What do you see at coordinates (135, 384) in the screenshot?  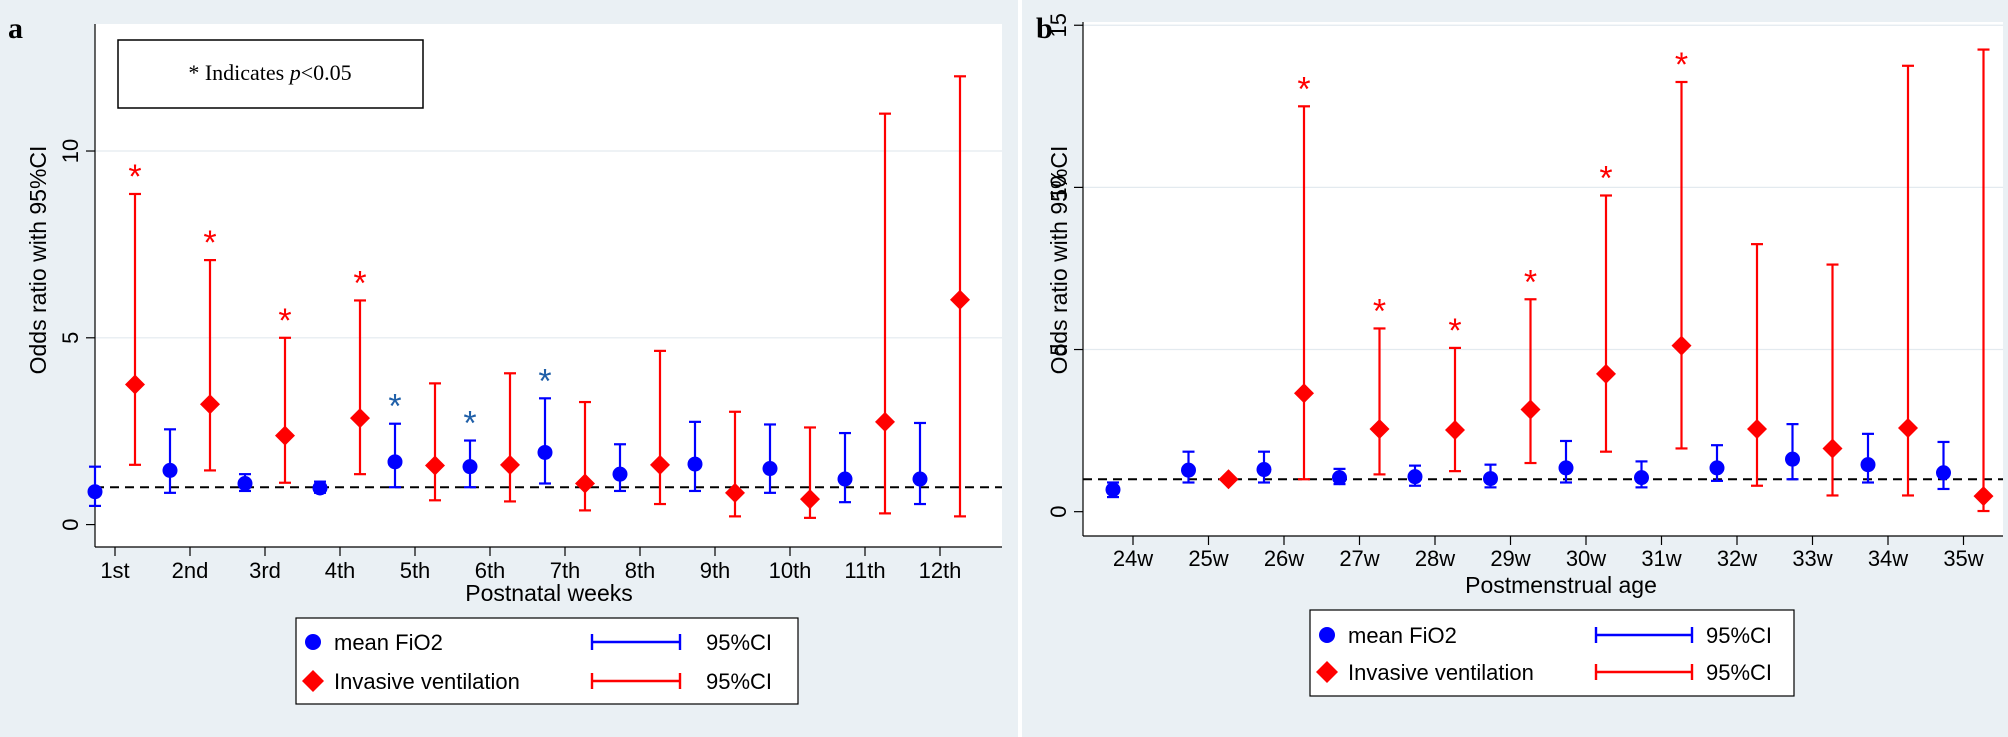 I see `panel-a-iv-point-1st` at bounding box center [135, 384].